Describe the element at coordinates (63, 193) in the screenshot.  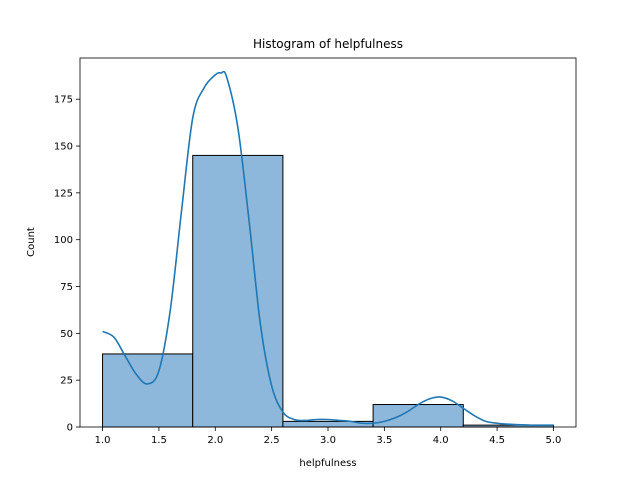
I see `y-tick-label-6: 125` at that location.